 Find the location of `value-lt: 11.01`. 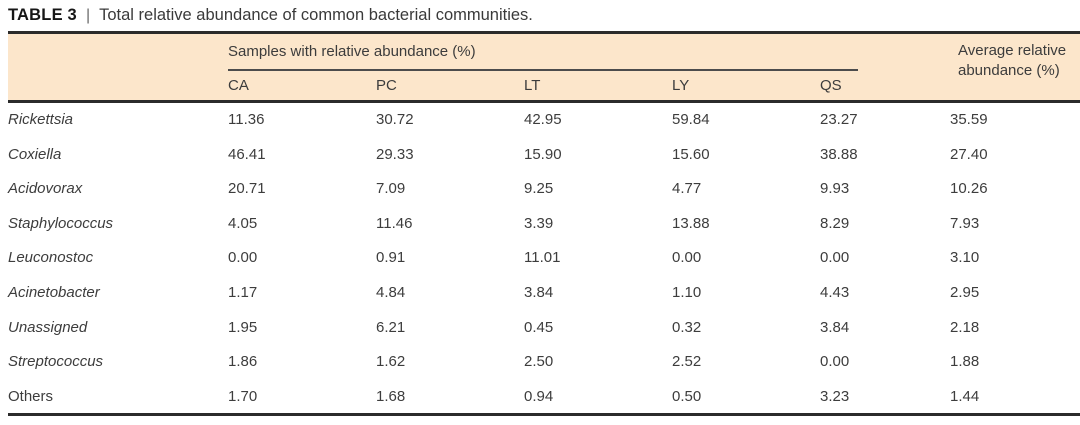

value-lt: 11.01 is located at coordinates (542, 258).